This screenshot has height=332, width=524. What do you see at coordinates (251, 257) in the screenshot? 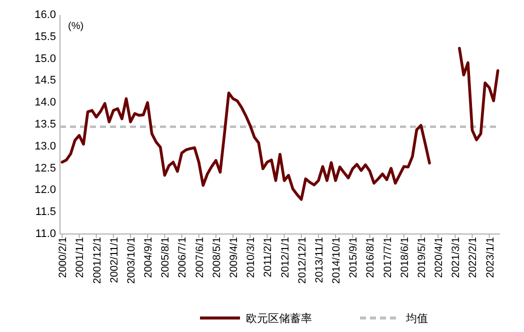
I see `x-tick-label: 2010/3/1` at bounding box center [251, 257].